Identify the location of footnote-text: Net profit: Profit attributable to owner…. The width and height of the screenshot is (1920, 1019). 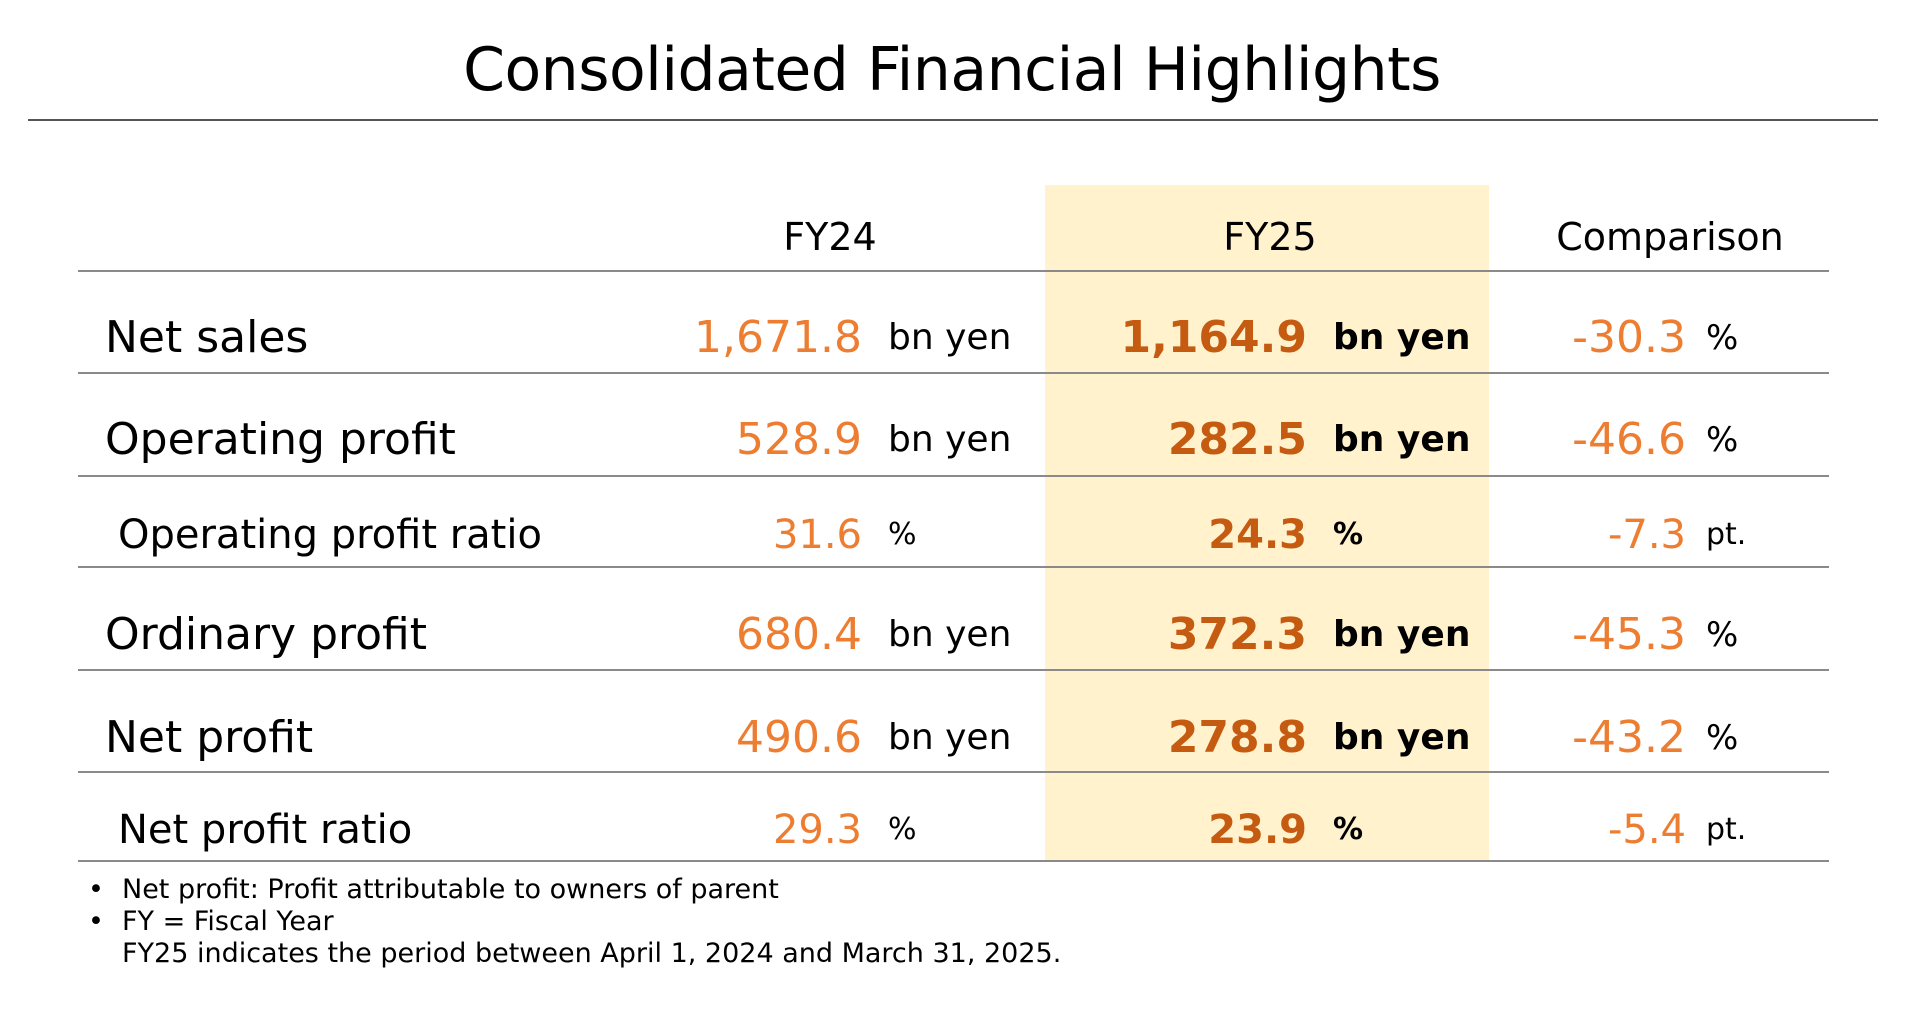
(450, 889).